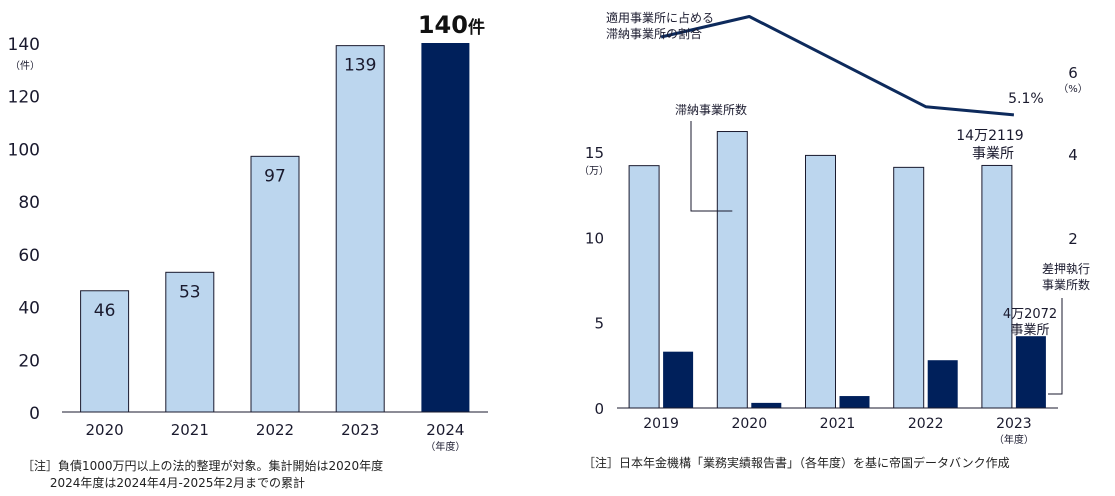 This screenshot has height=496, width=1115. Describe the element at coordinates (1073, 73) in the screenshot. I see `right-y2-tick-label: 6` at that location.